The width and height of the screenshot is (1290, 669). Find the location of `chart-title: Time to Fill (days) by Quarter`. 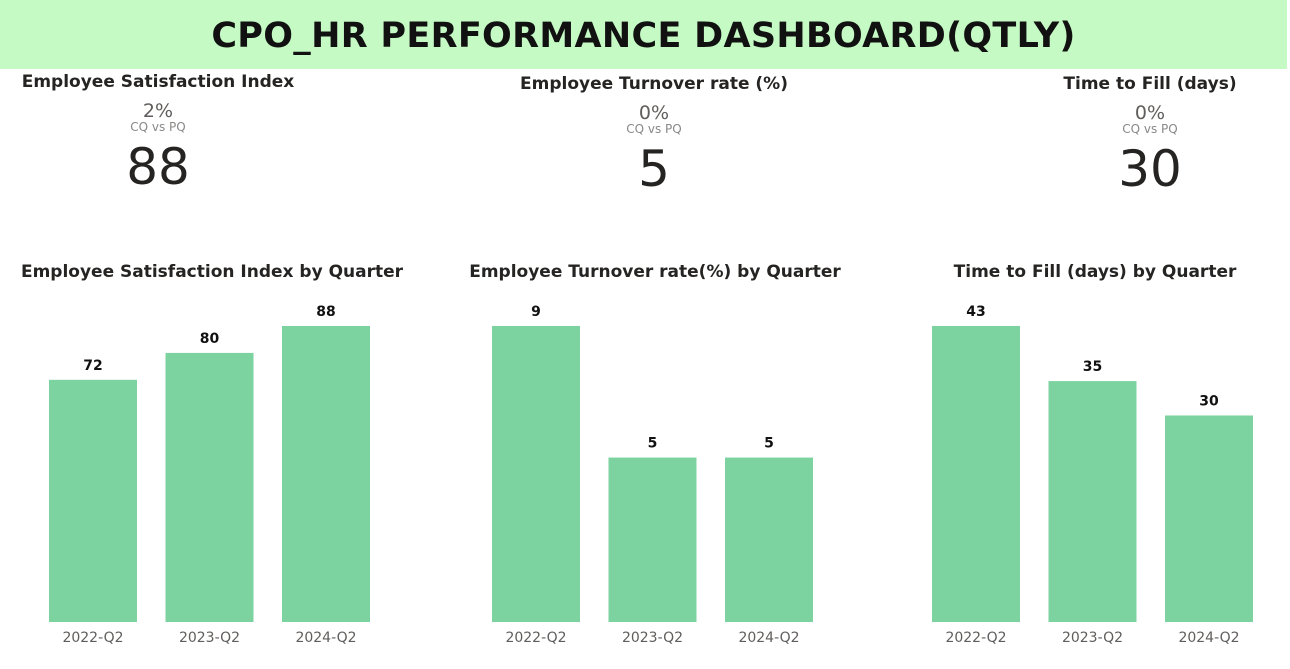

chart-title: Time to Fill (days) by Quarter is located at coordinates (1095, 272).